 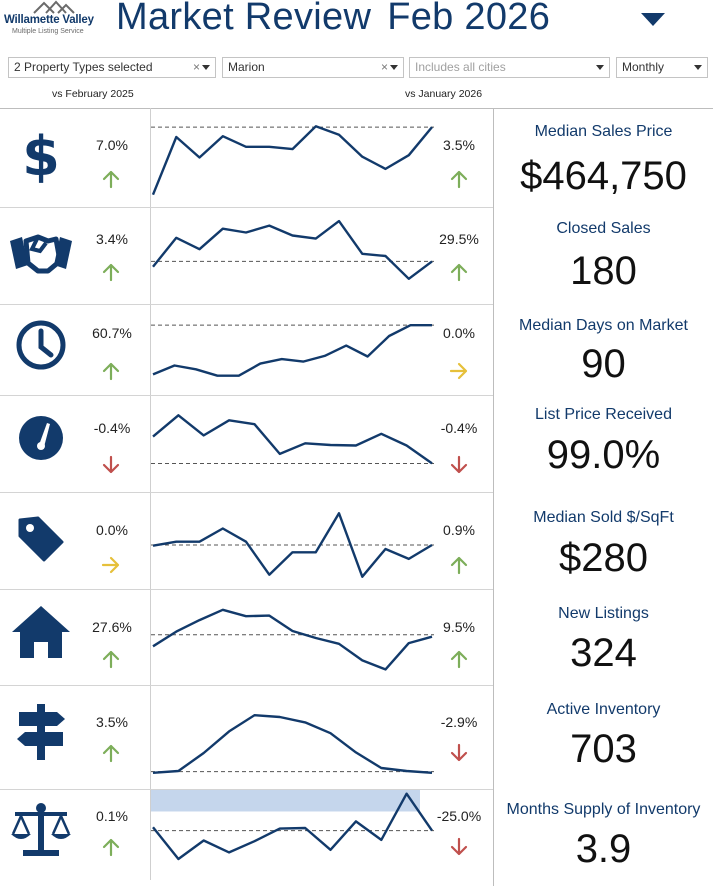 What do you see at coordinates (112, 239) in the screenshot?
I see `yoy-change: 3.4%` at bounding box center [112, 239].